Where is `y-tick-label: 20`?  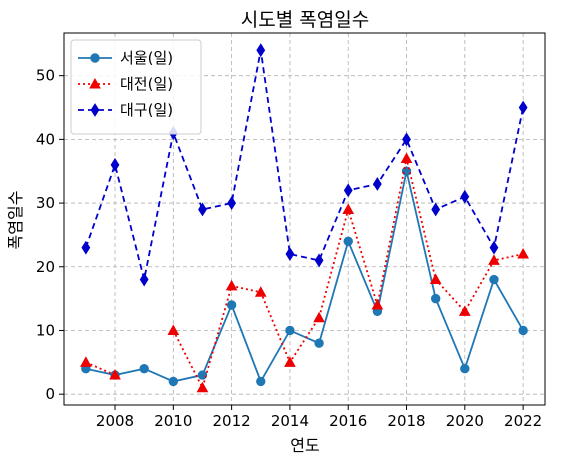
y-tick-label: 20 is located at coordinates (45, 267).